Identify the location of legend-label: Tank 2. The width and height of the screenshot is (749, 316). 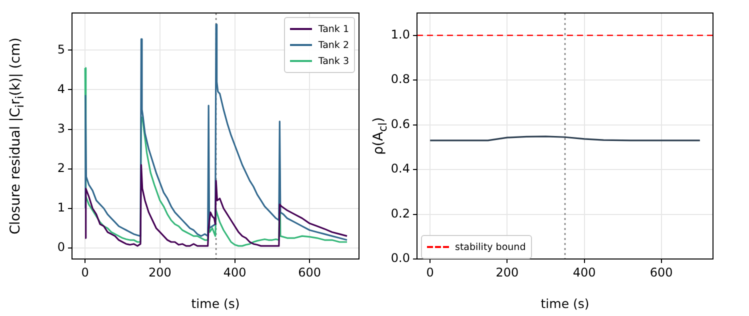
(333, 45).